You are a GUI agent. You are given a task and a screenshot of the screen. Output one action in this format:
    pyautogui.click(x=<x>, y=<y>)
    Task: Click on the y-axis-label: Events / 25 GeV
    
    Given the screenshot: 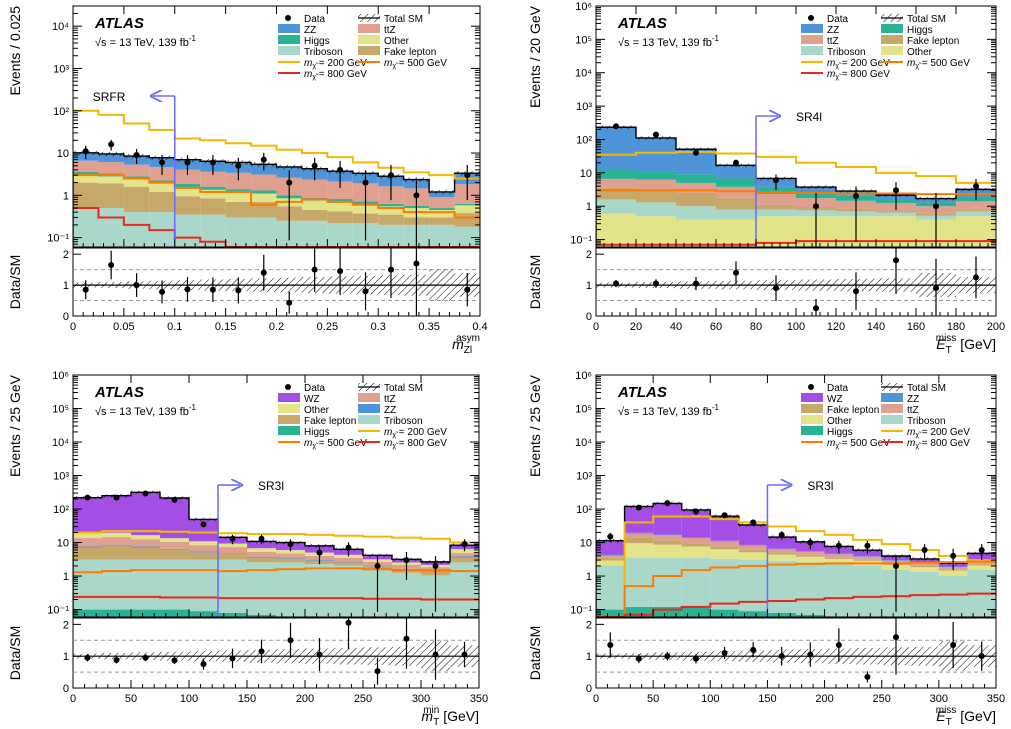 What is the action you would take?
    pyautogui.click(x=15, y=425)
    